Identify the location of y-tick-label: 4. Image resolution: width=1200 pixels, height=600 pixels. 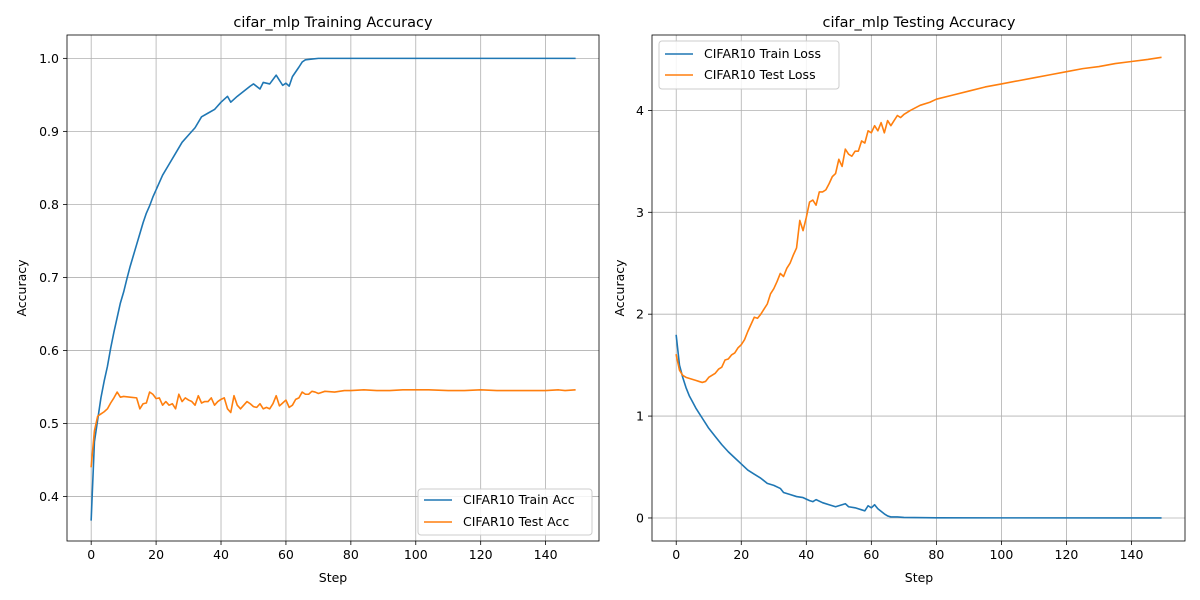
(640, 110).